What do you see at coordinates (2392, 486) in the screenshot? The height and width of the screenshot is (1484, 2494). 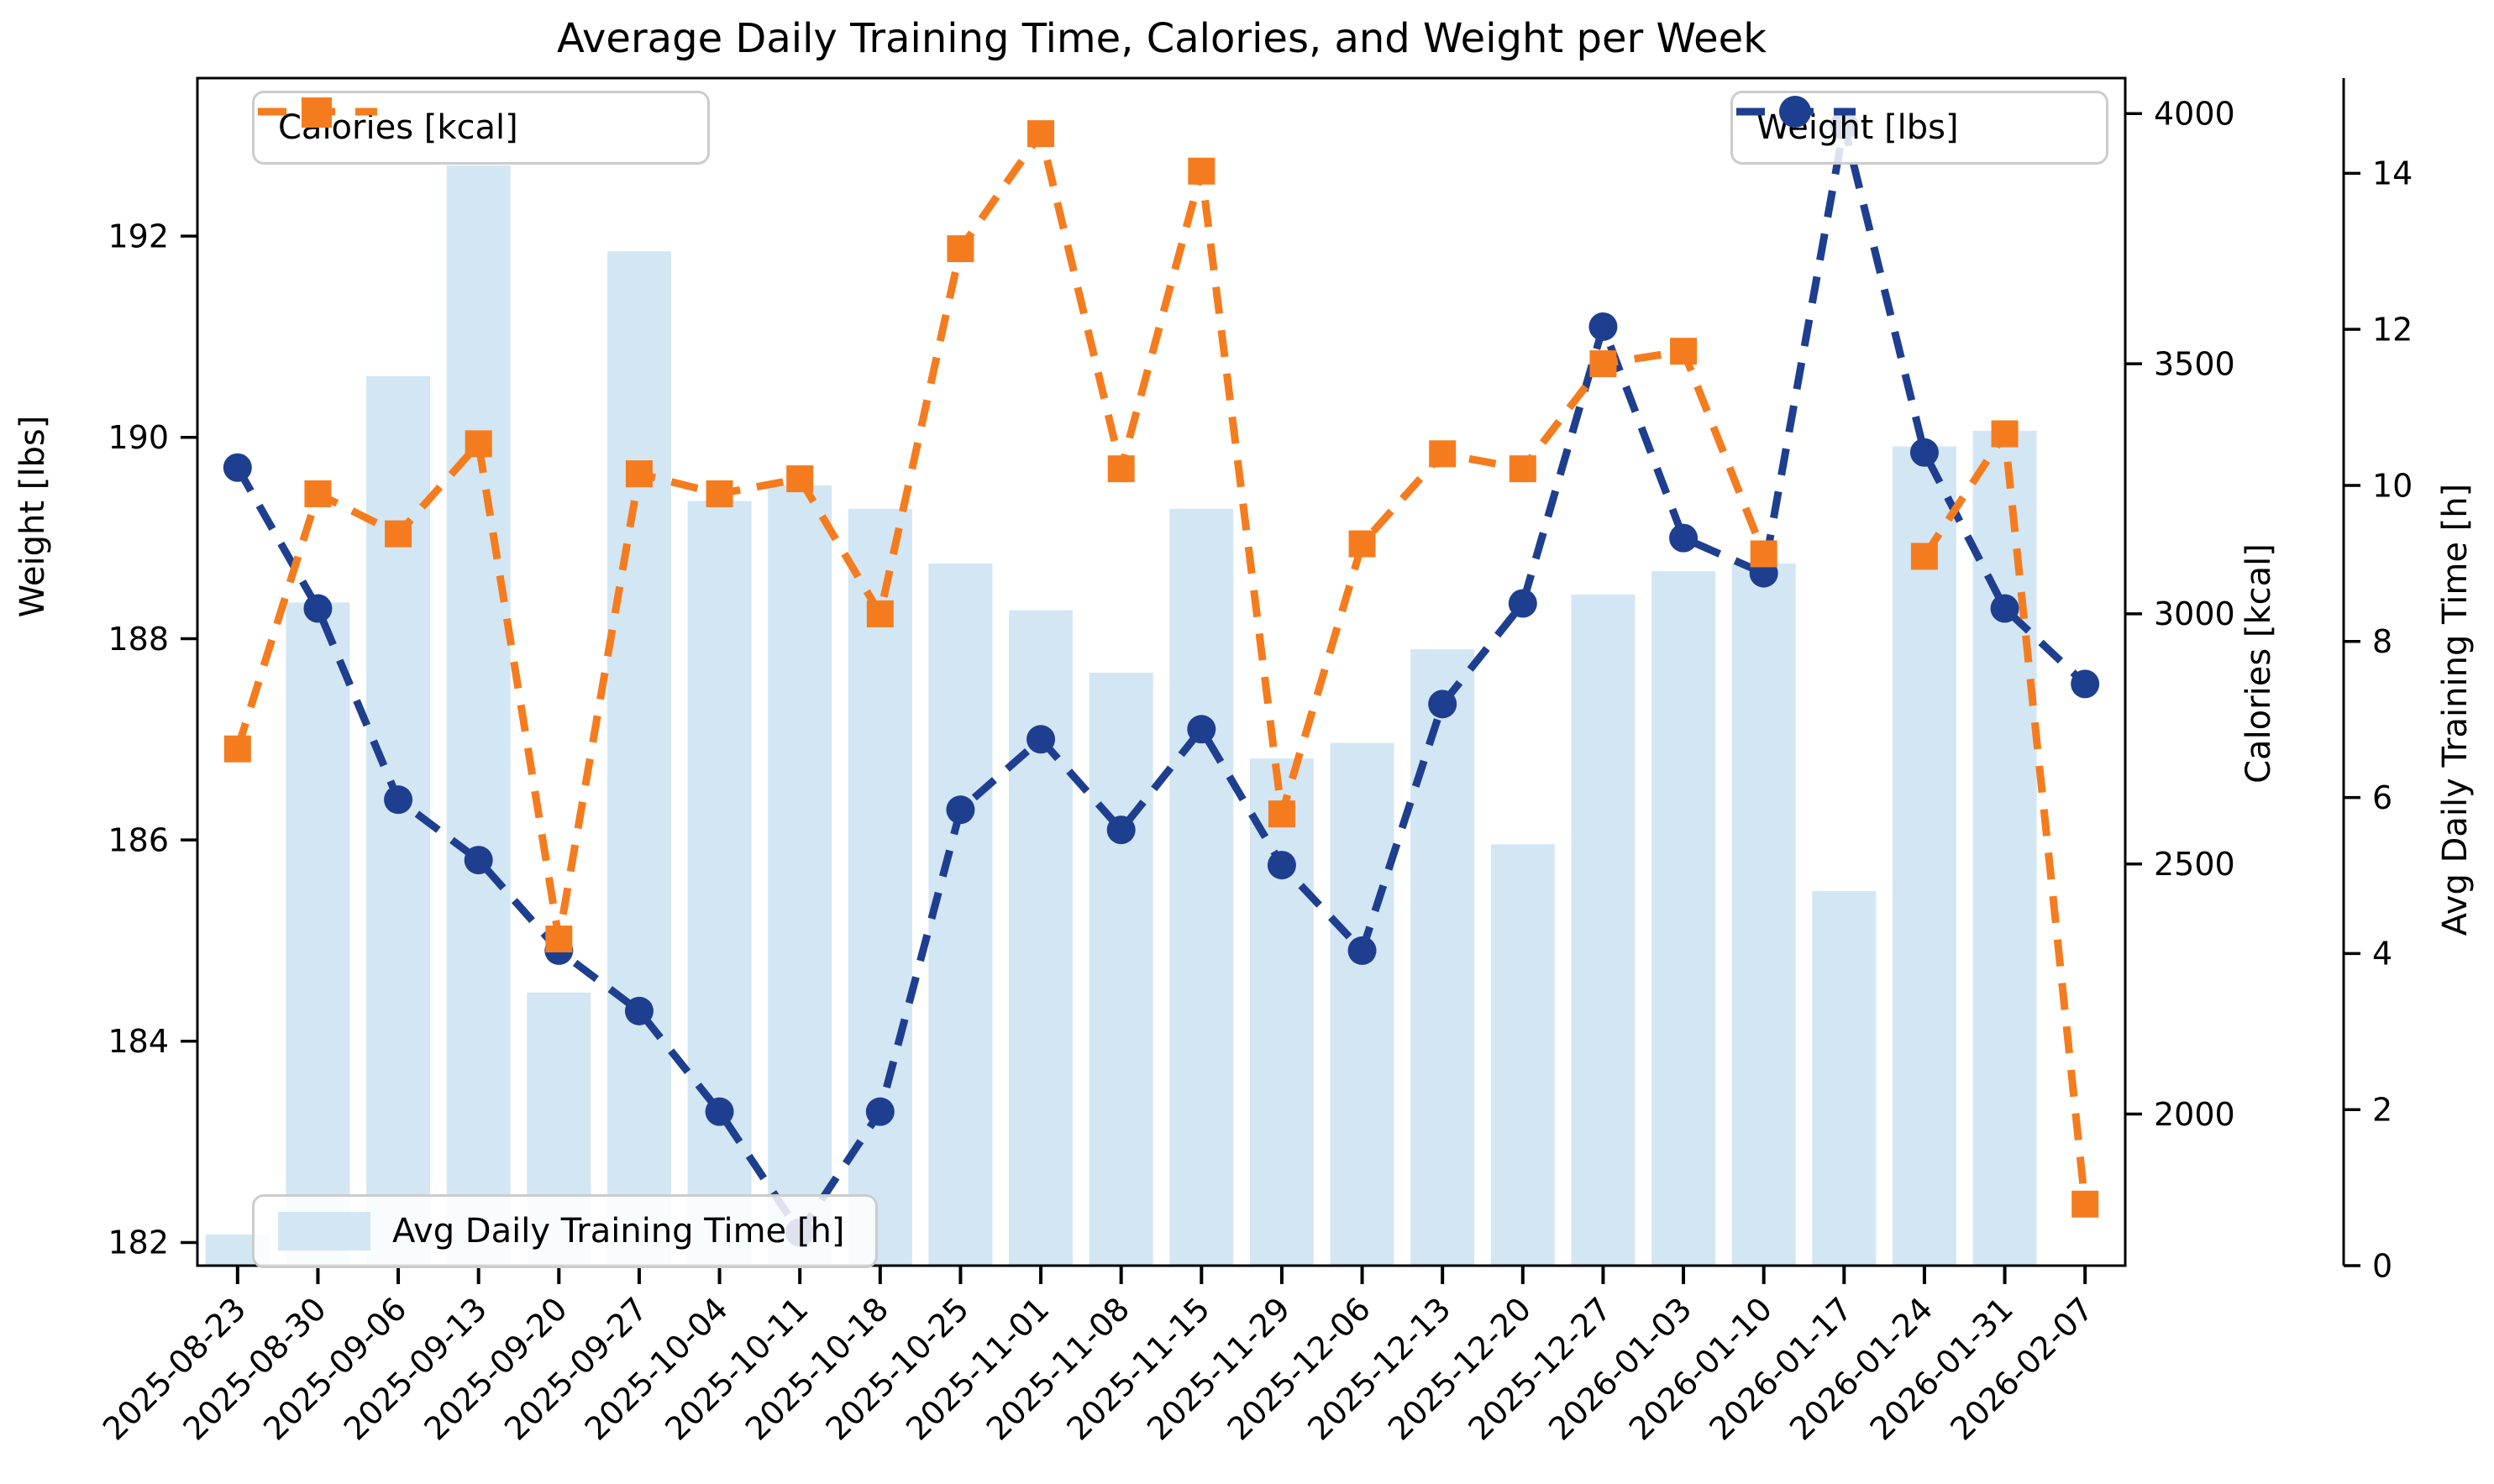 I see `training-tick-label: 10` at bounding box center [2392, 486].